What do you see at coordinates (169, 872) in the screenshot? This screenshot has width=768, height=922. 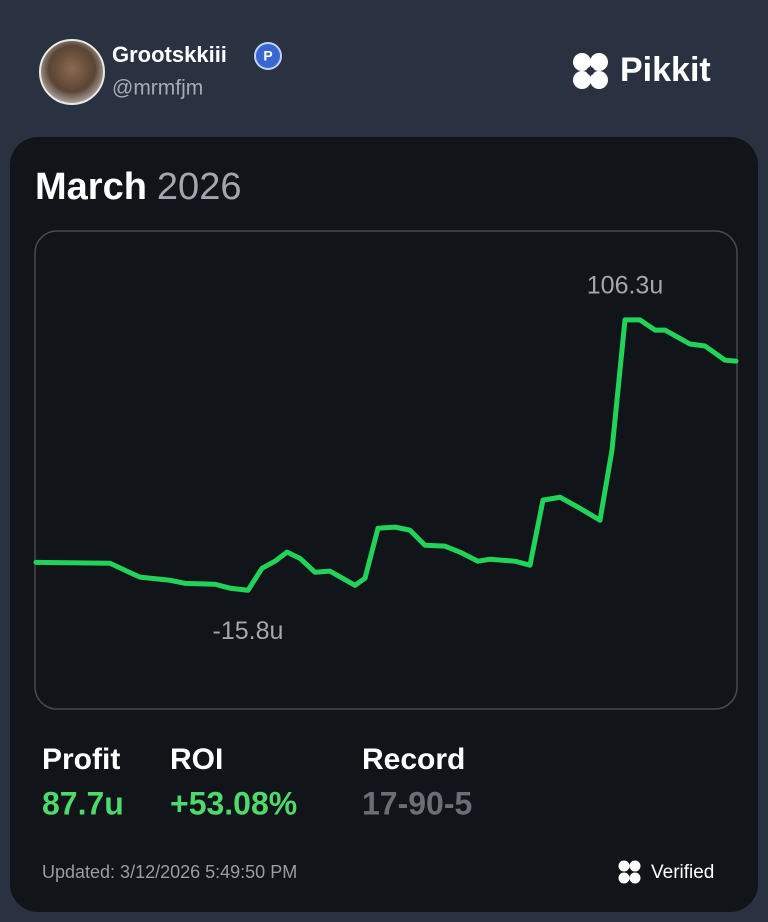 I see `updated: Updated: 3/12/2026 5:49:50 PM` at bounding box center [169, 872].